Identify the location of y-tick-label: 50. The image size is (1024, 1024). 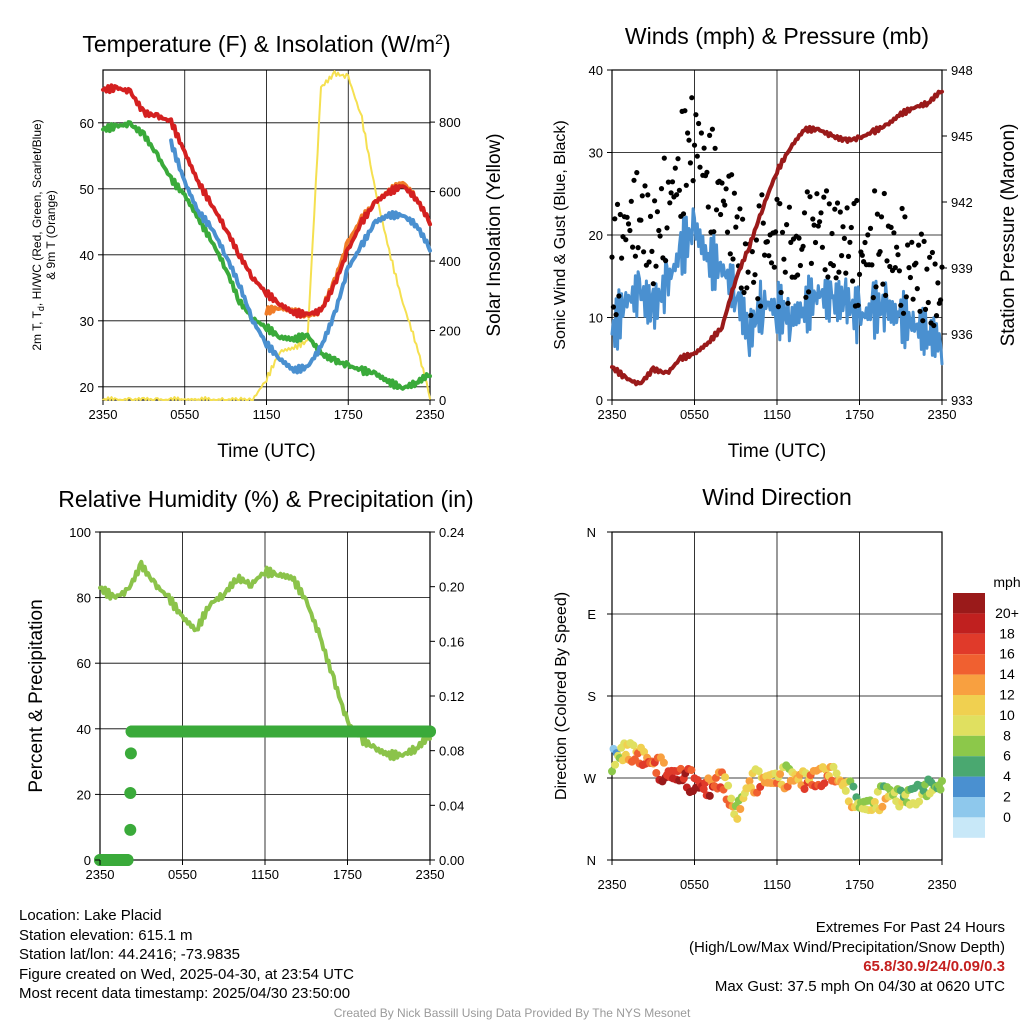
(87, 189).